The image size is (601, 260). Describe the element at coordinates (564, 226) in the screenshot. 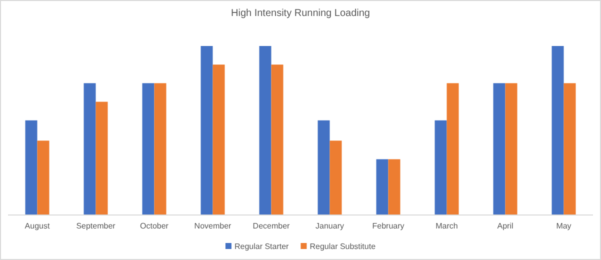

I see `x-tick-label: May` at that location.